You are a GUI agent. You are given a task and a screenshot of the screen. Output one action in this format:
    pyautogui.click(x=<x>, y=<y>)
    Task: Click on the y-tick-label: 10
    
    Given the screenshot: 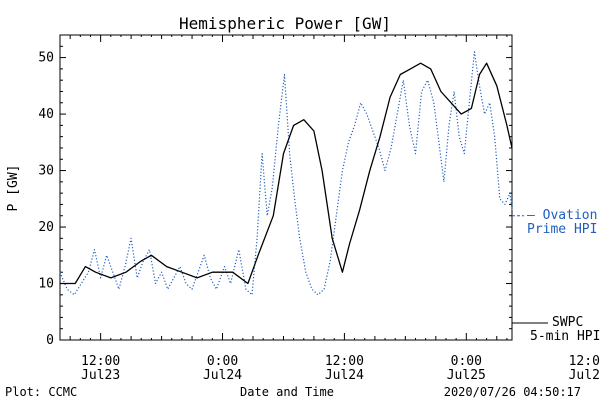 What is the action you would take?
    pyautogui.click(x=46, y=284)
    